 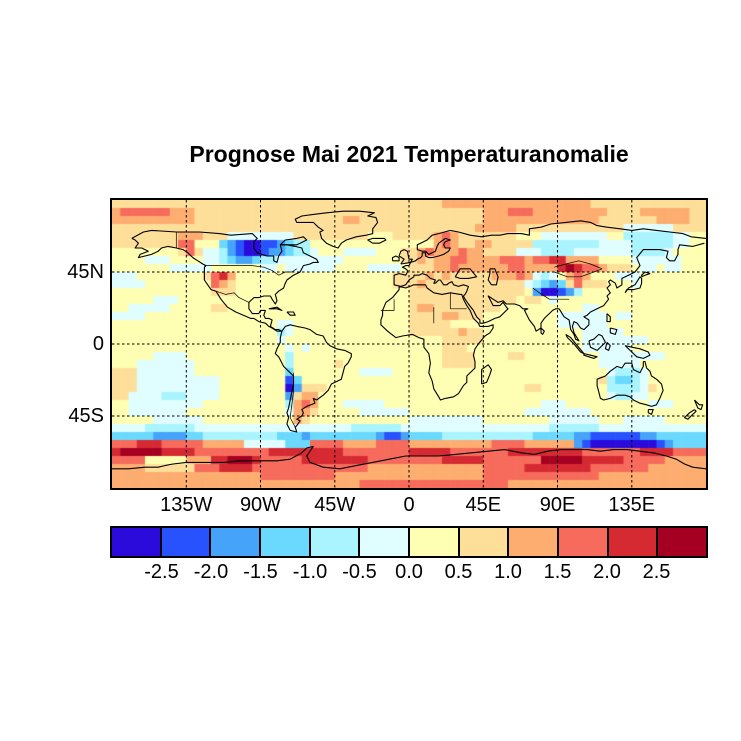 I want to click on x-tick-label: 45W, so click(x=335, y=505).